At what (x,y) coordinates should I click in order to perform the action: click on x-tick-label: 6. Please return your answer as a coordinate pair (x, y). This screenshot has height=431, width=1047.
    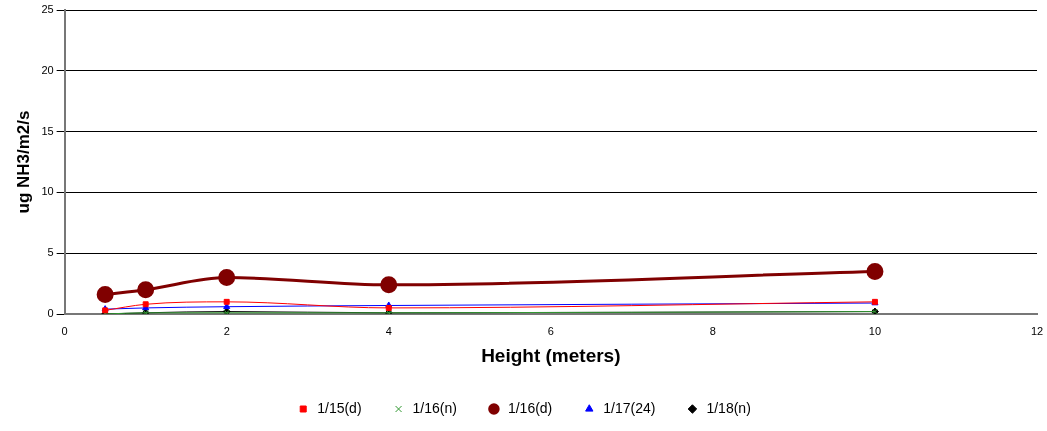
    Looking at the image, I should click on (550, 330).